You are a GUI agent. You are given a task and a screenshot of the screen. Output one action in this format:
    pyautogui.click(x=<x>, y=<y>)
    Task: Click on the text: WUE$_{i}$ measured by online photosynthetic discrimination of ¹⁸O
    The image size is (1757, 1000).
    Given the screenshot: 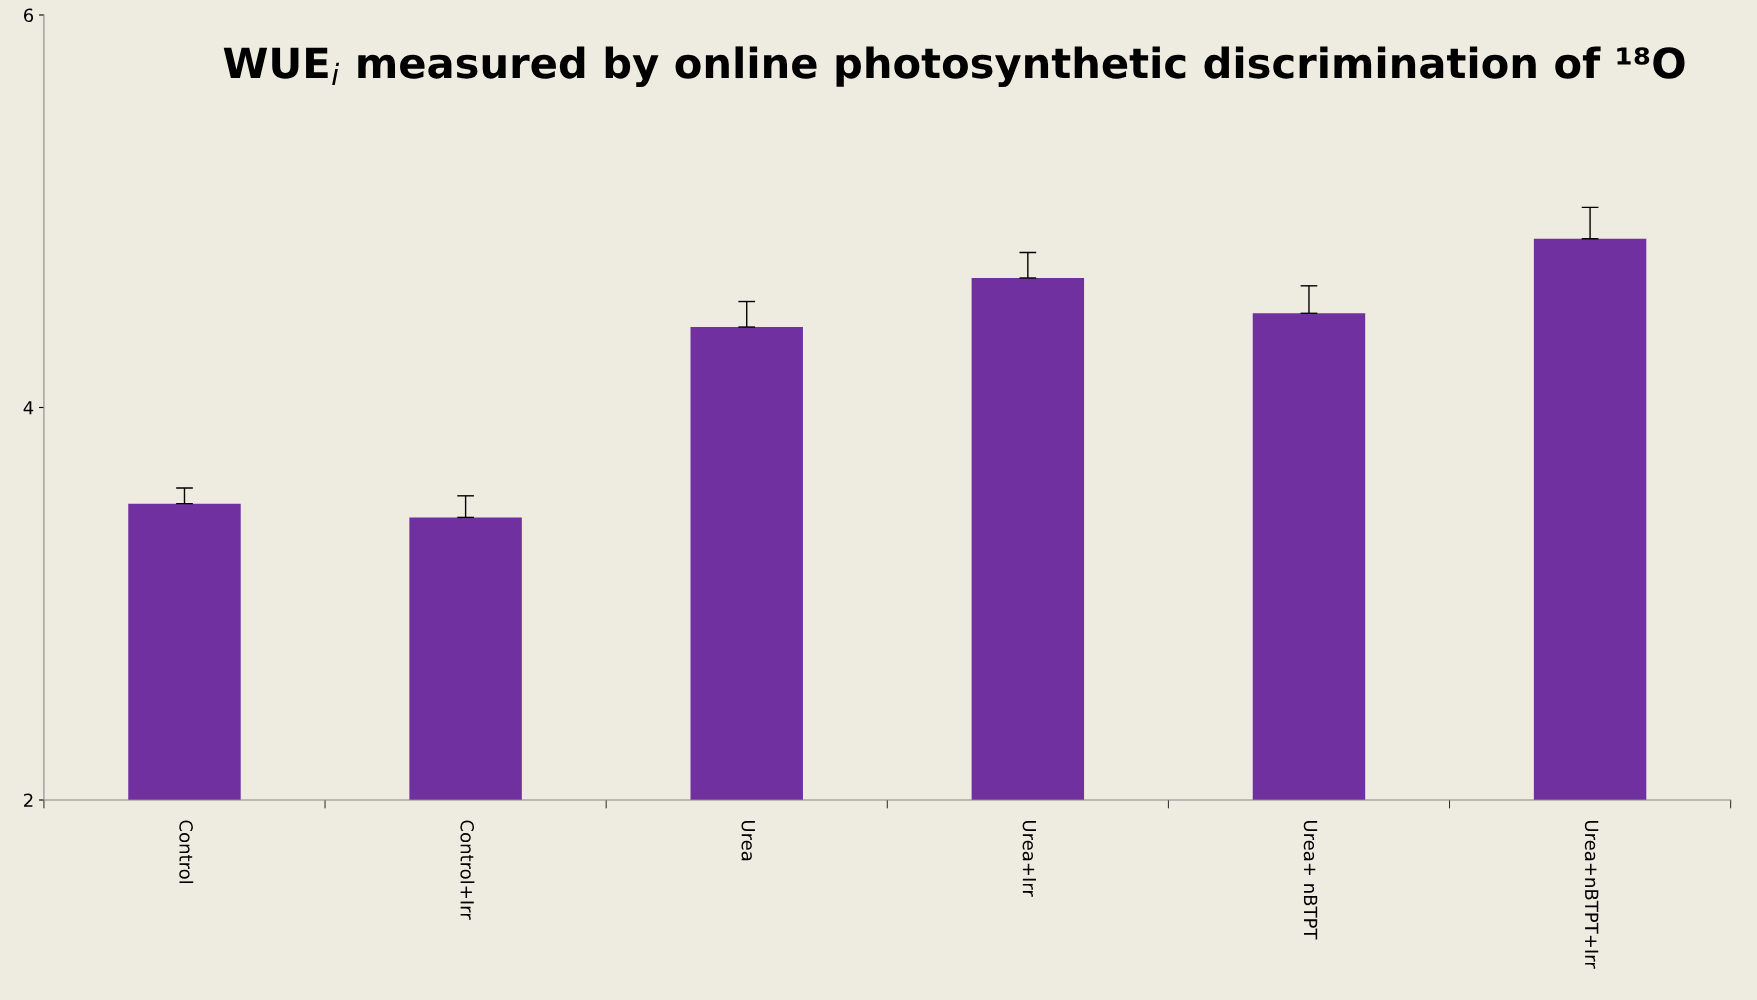 What is the action you would take?
    pyautogui.click(x=954, y=67)
    